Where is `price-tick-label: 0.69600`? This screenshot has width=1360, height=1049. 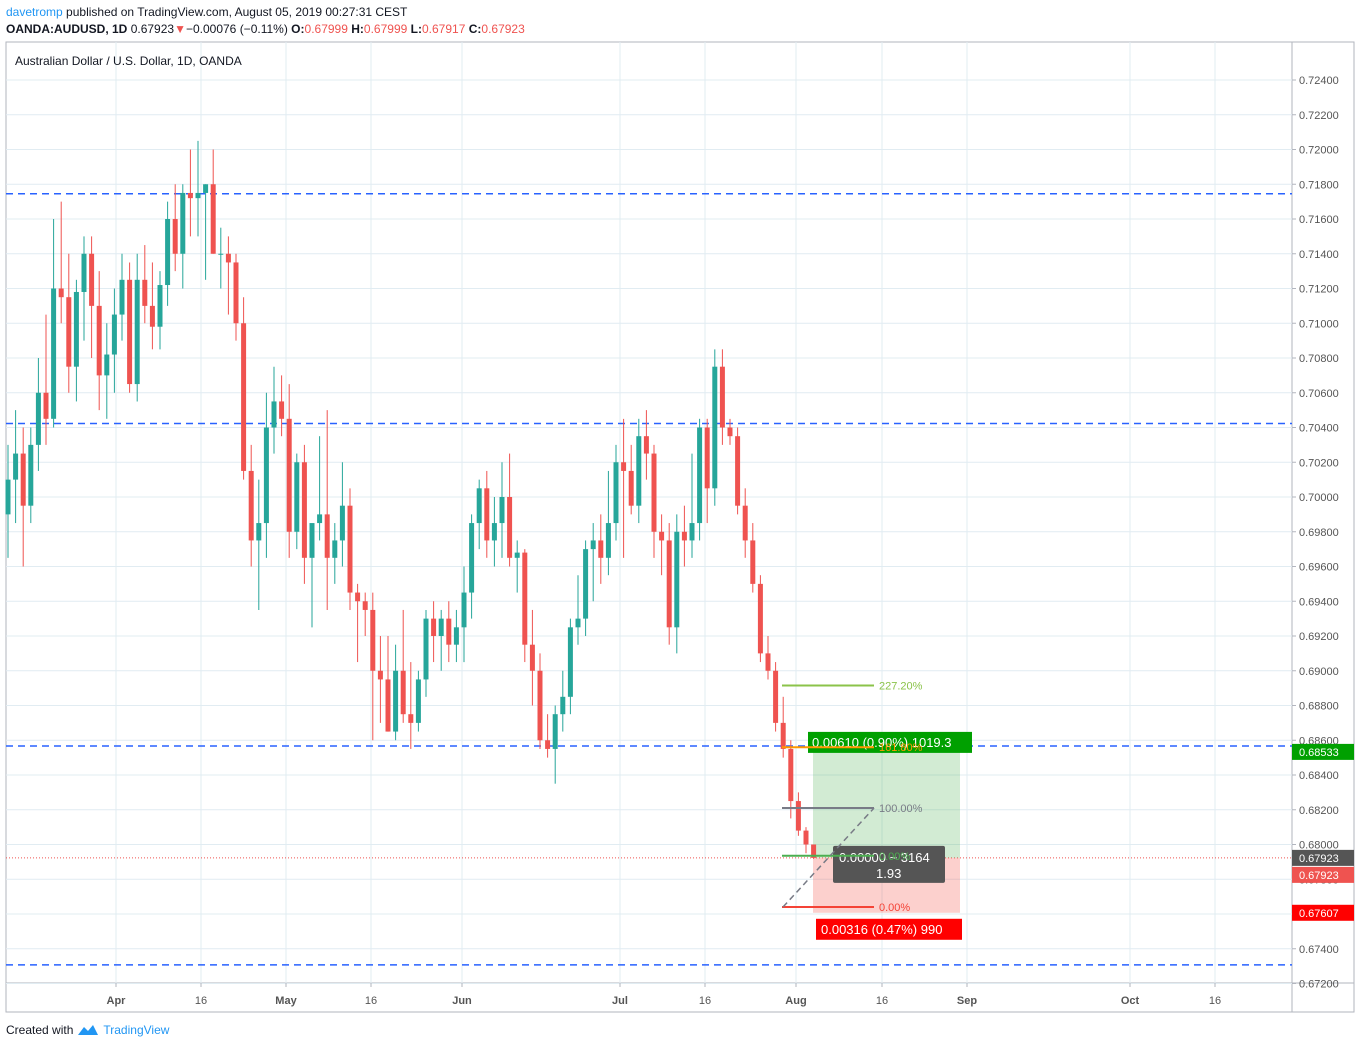
price-tick-label: 0.69600 is located at coordinates (1319, 568).